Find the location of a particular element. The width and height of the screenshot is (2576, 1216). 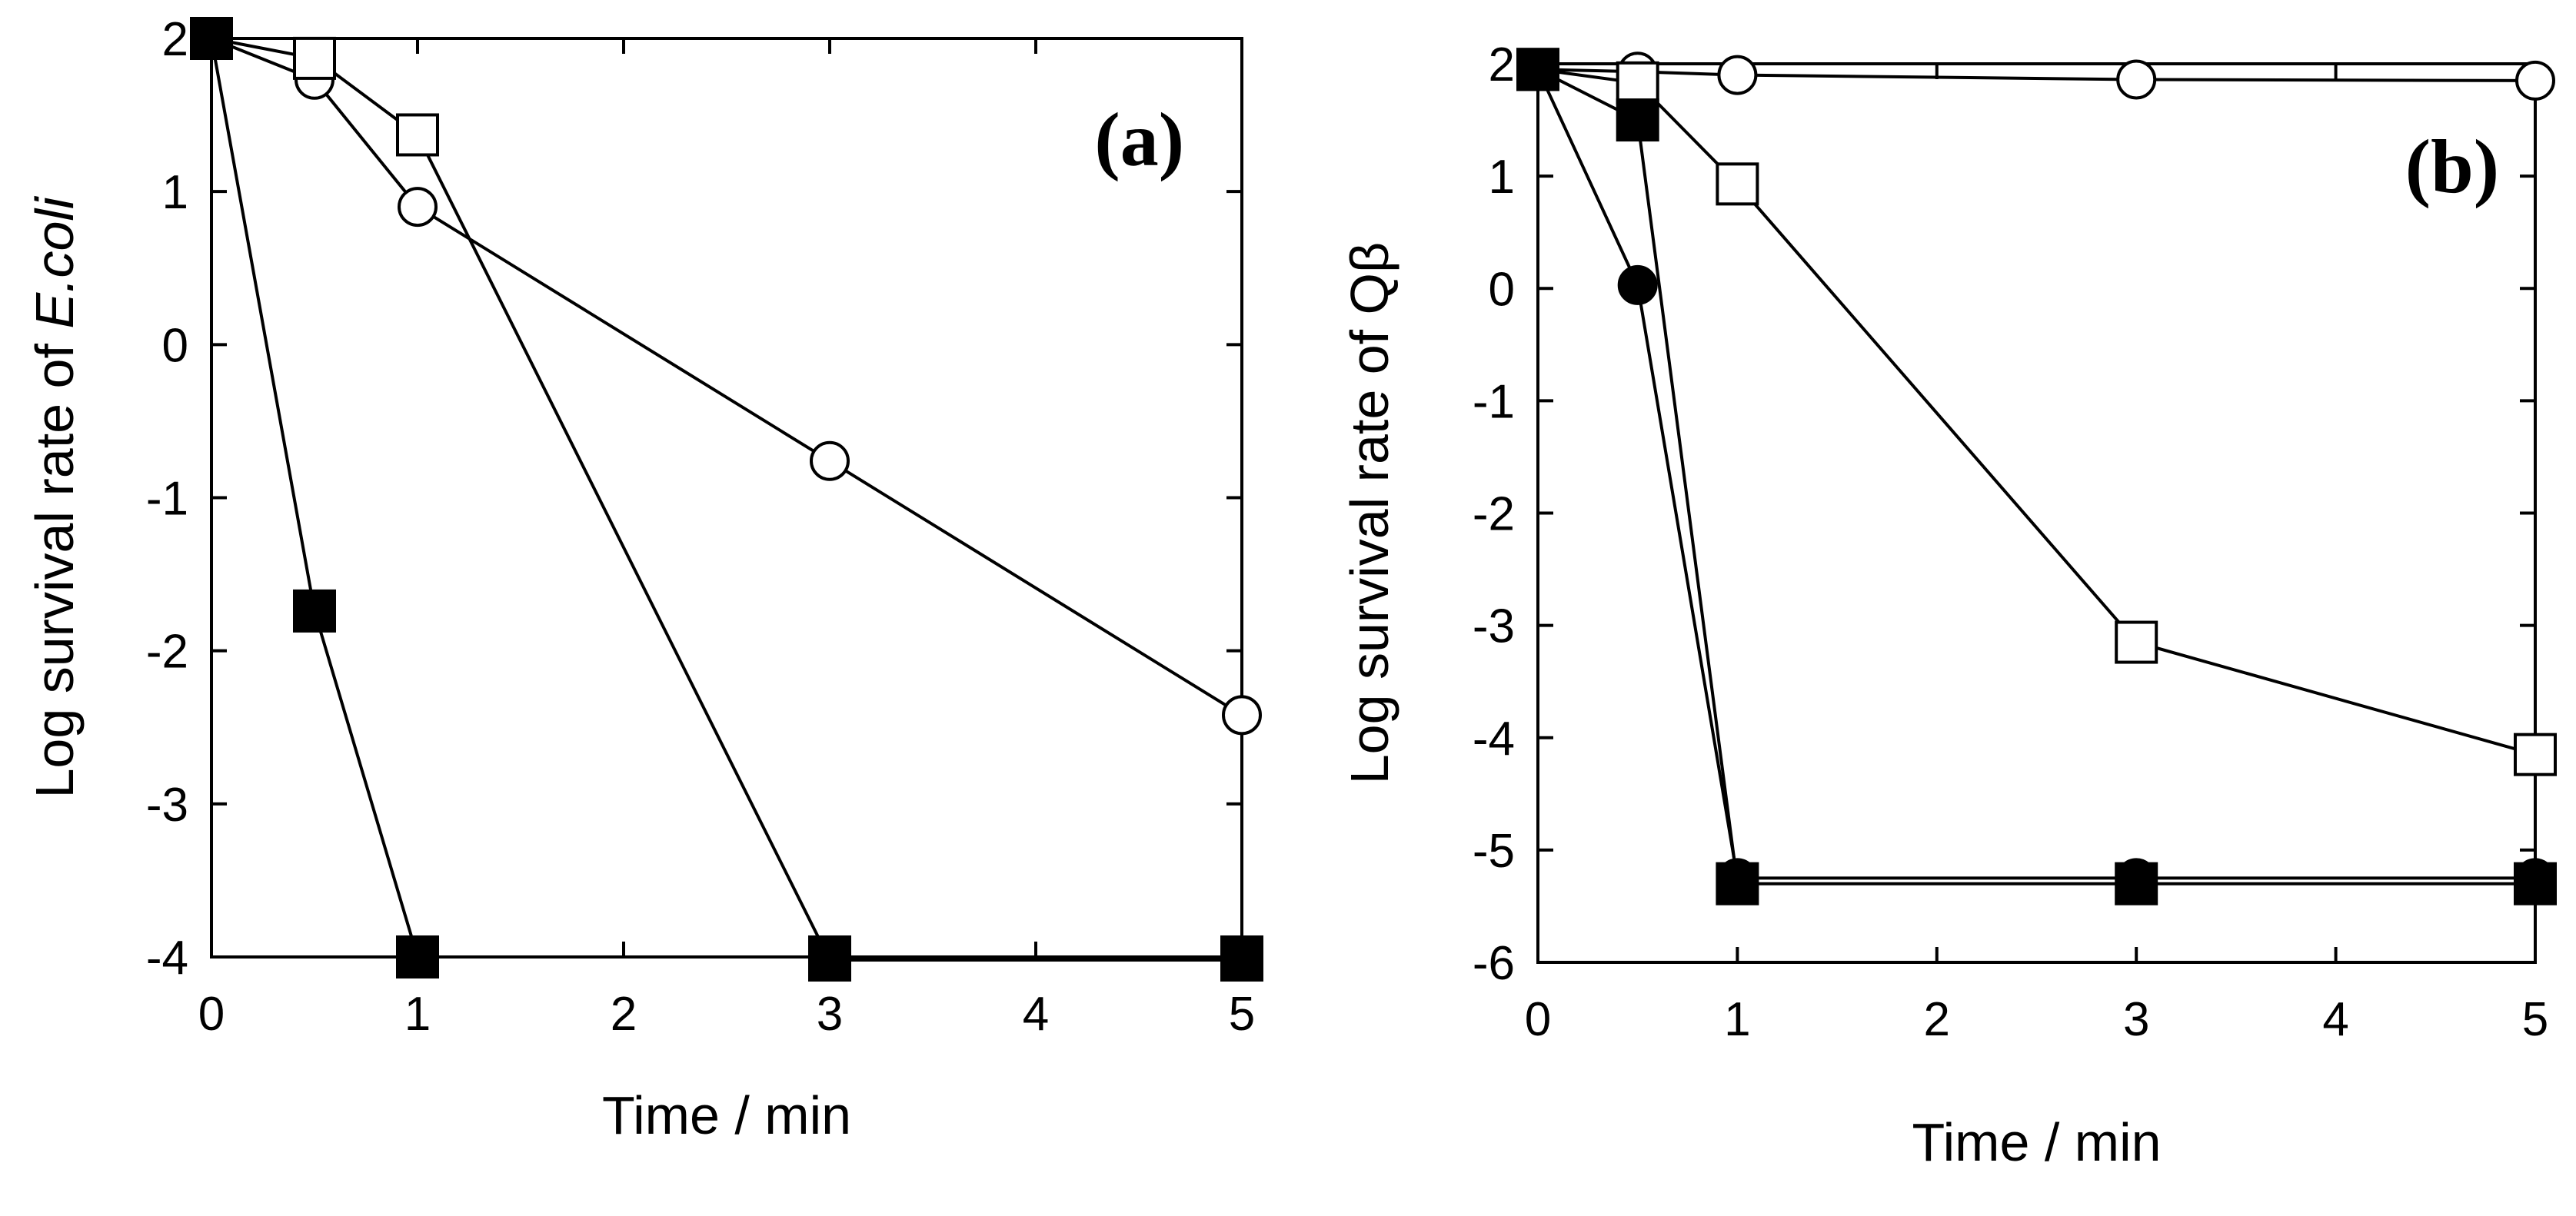

y-axis-title: Log survival rate of Qβ is located at coordinates (1369, 513).